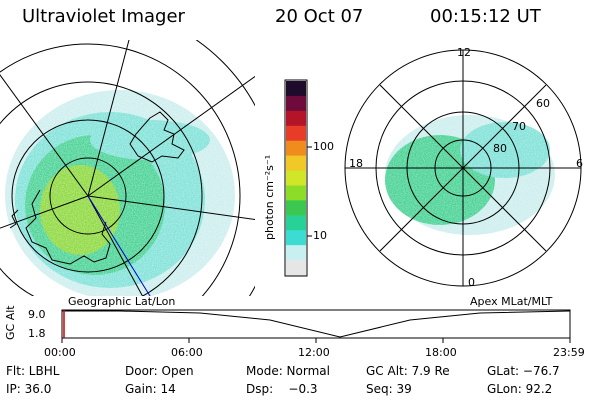 This screenshot has width=600, height=400. Describe the element at coordinates (389, 389) in the screenshot. I see `status-seq: Seq: 39` at that location.